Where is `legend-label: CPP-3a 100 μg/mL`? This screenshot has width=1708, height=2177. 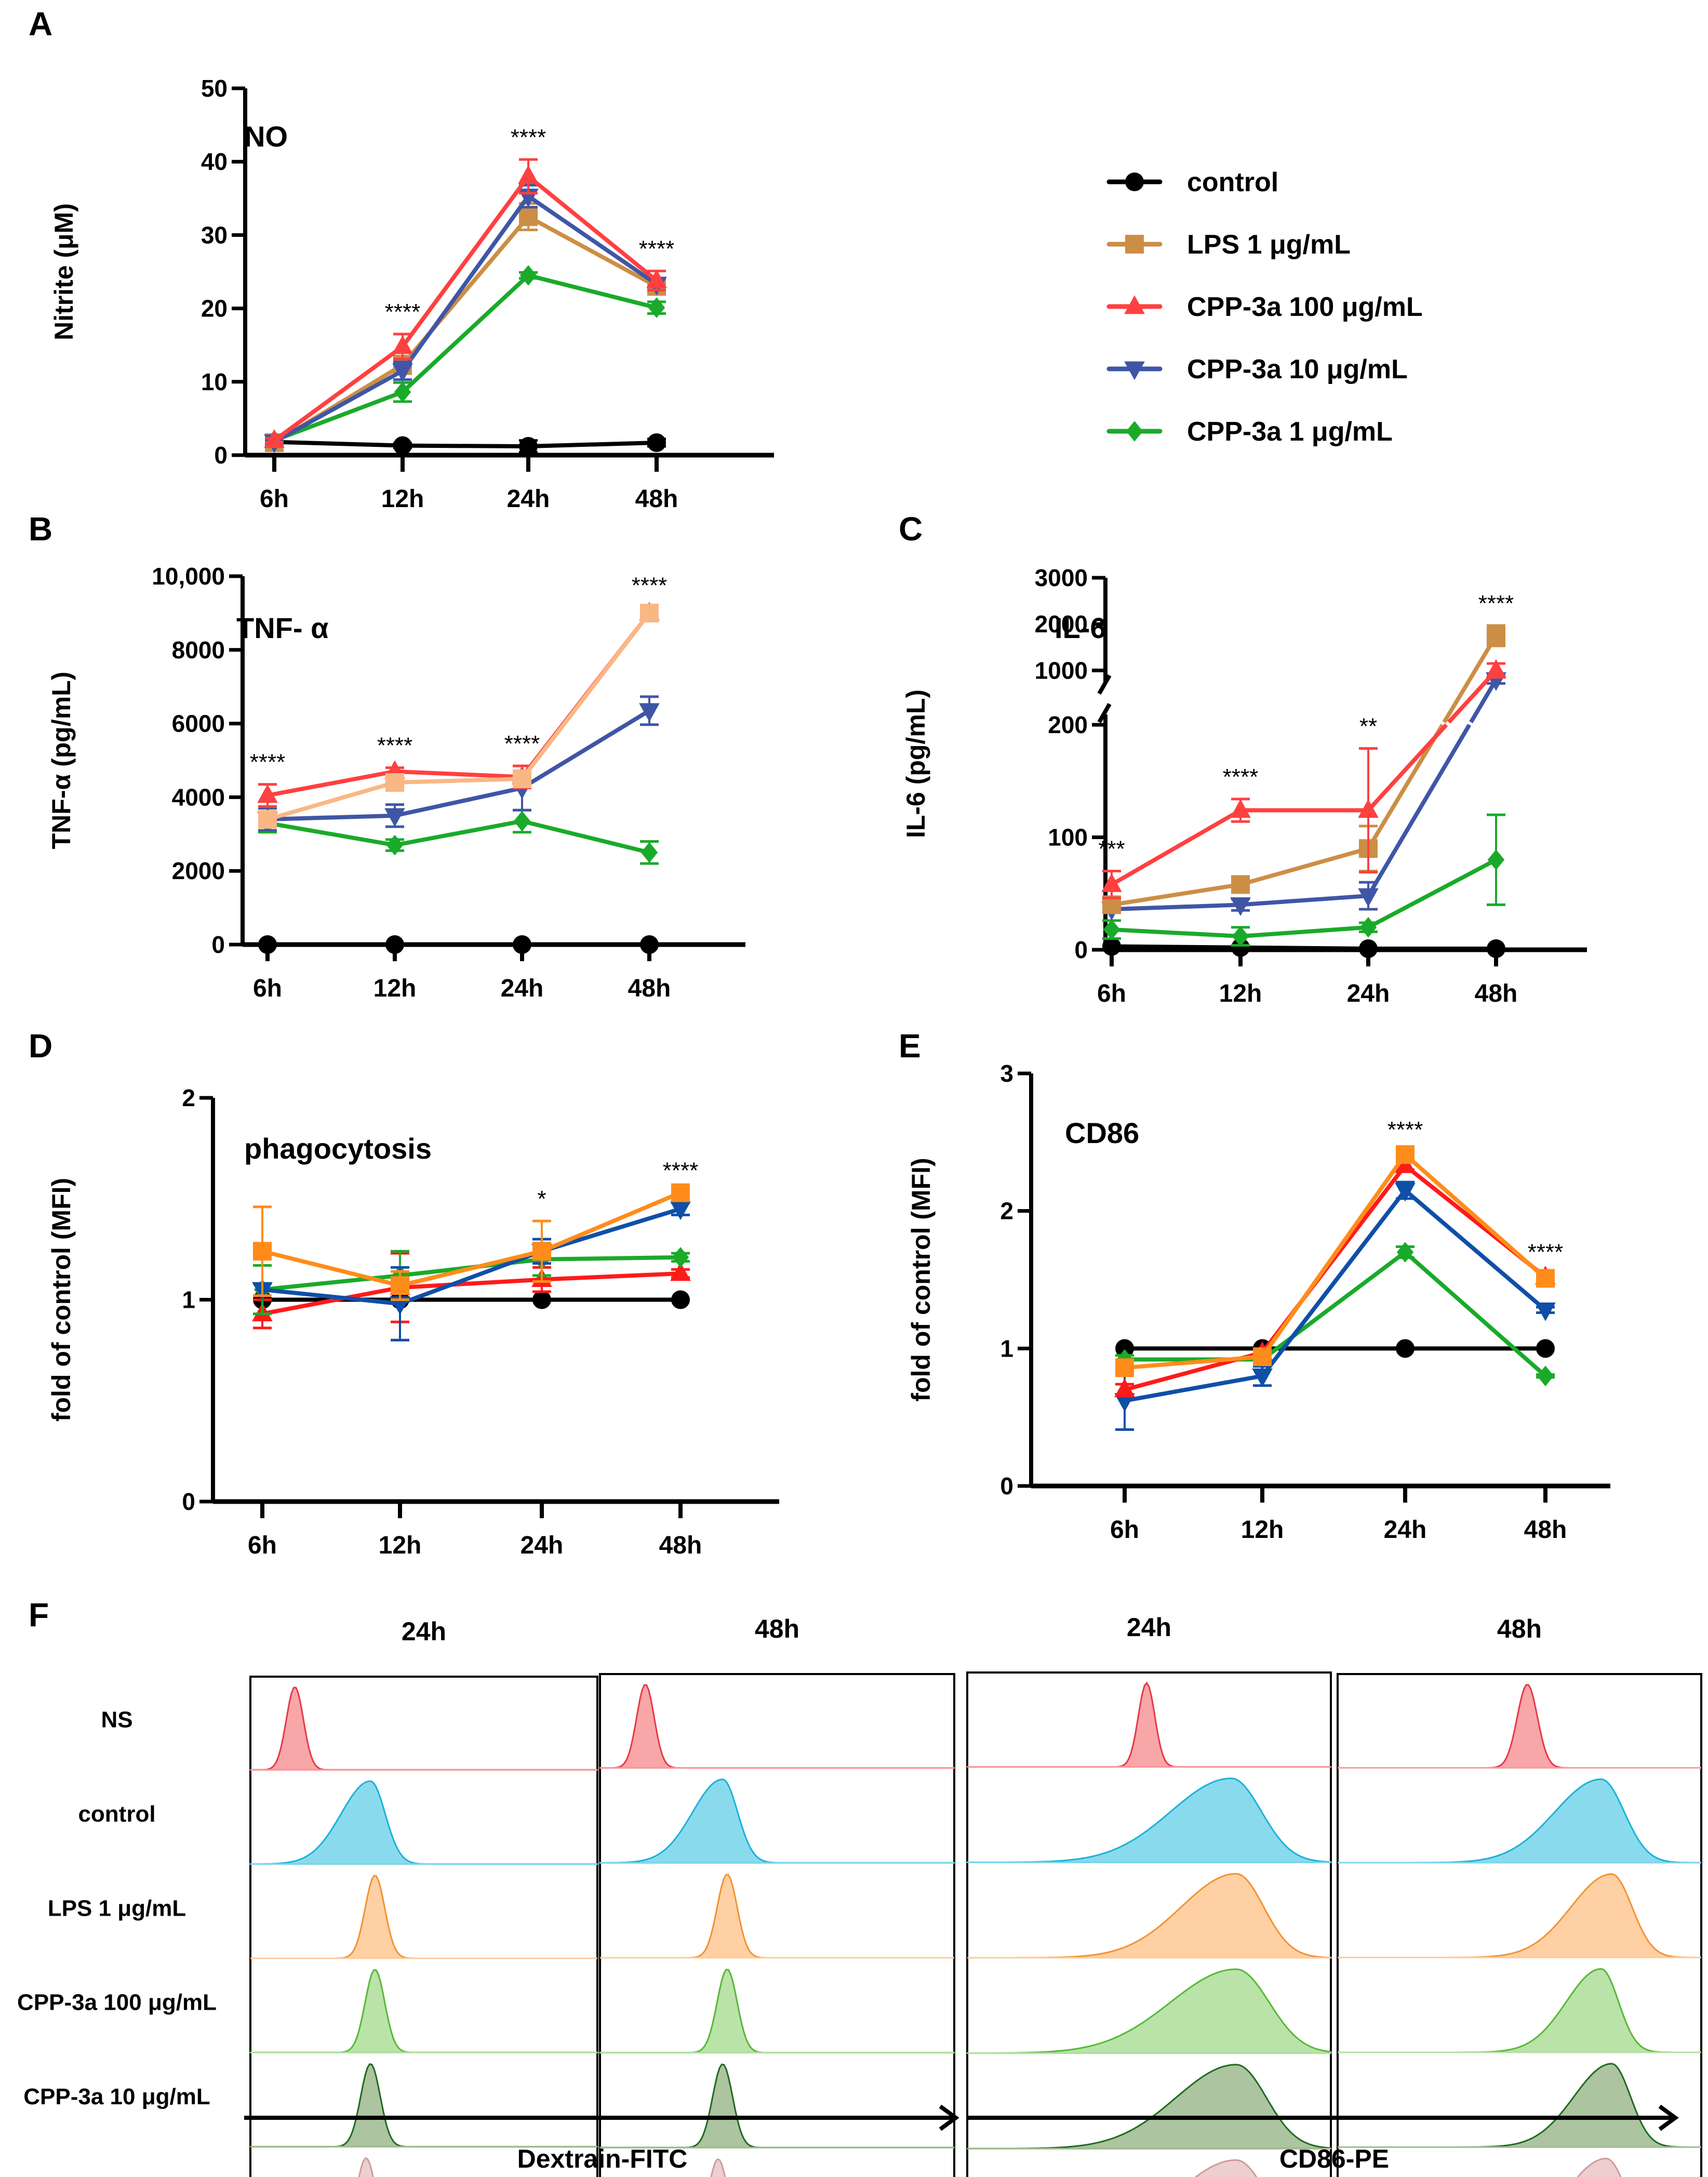 legend-label: CPP-3a 100 μg/mL is located at coordinates (1305, 307).